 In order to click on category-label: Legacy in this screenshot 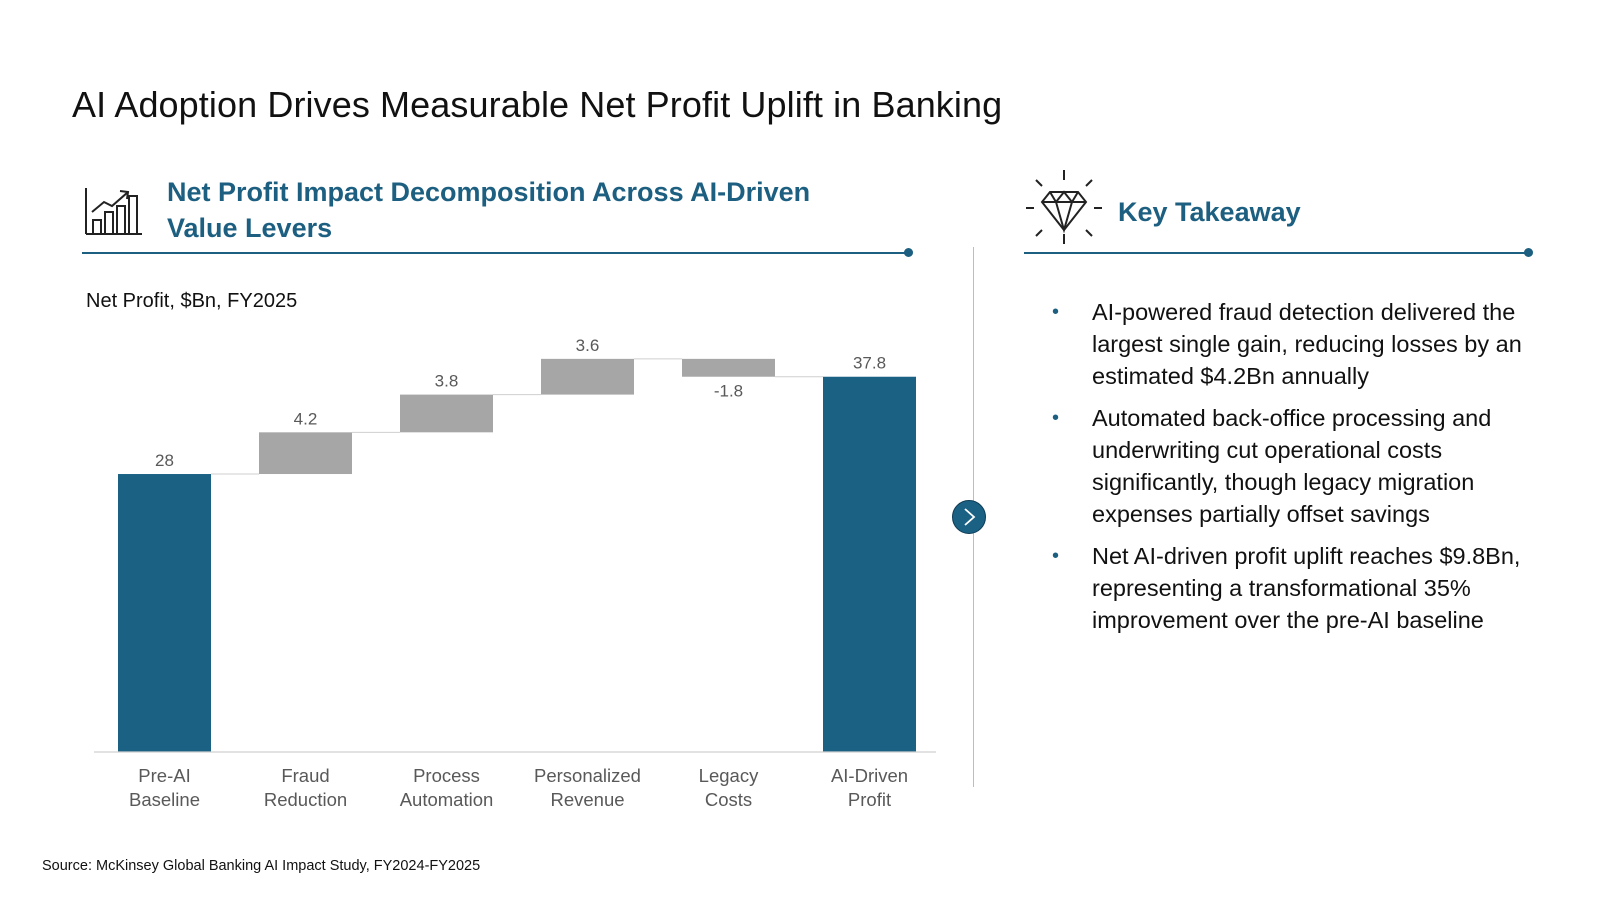, I will do `click(729, 775)`.